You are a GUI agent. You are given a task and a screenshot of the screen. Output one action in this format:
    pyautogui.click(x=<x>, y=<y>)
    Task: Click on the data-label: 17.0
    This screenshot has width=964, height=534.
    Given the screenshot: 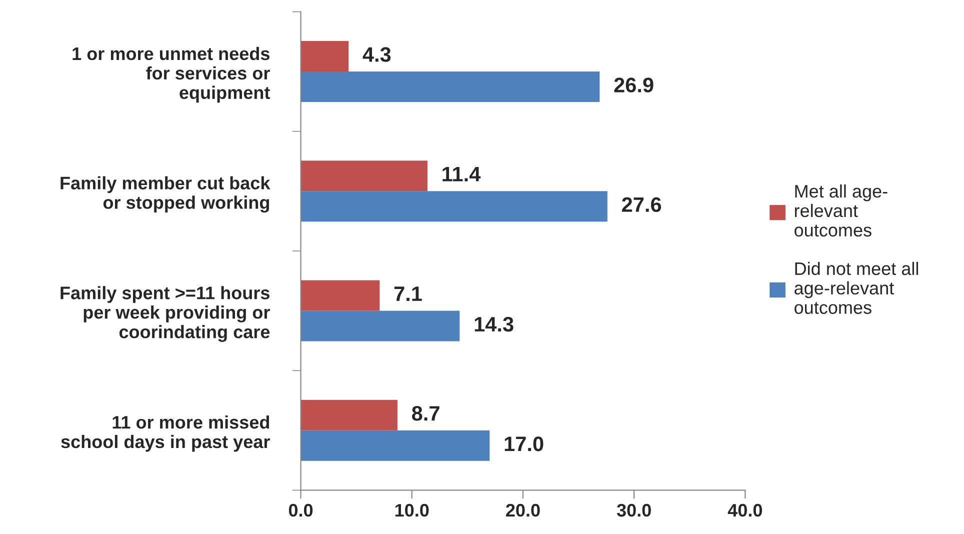 What is the action you would take?
    pyautogui.click(x=524, y=444)
    